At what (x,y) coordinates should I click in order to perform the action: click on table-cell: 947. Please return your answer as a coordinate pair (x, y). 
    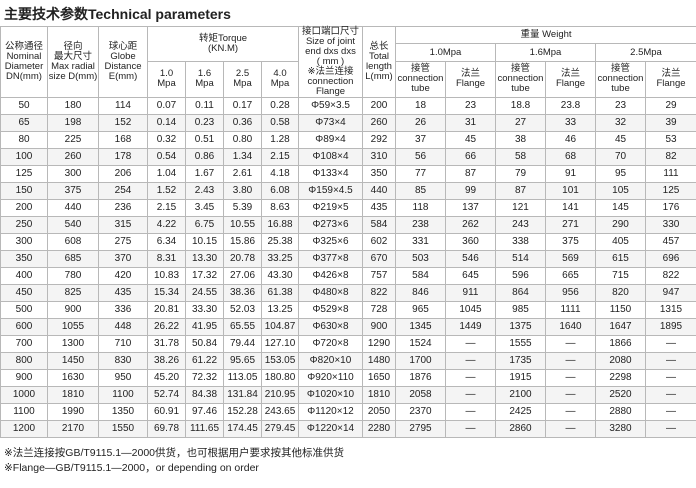
    Looking at the image, I should click on (670, 293).